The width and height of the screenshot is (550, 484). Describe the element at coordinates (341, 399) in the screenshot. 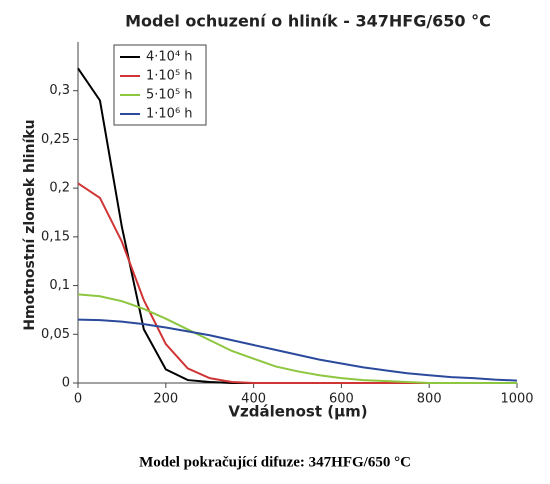

I see `x-tick-label: 600` at that location.